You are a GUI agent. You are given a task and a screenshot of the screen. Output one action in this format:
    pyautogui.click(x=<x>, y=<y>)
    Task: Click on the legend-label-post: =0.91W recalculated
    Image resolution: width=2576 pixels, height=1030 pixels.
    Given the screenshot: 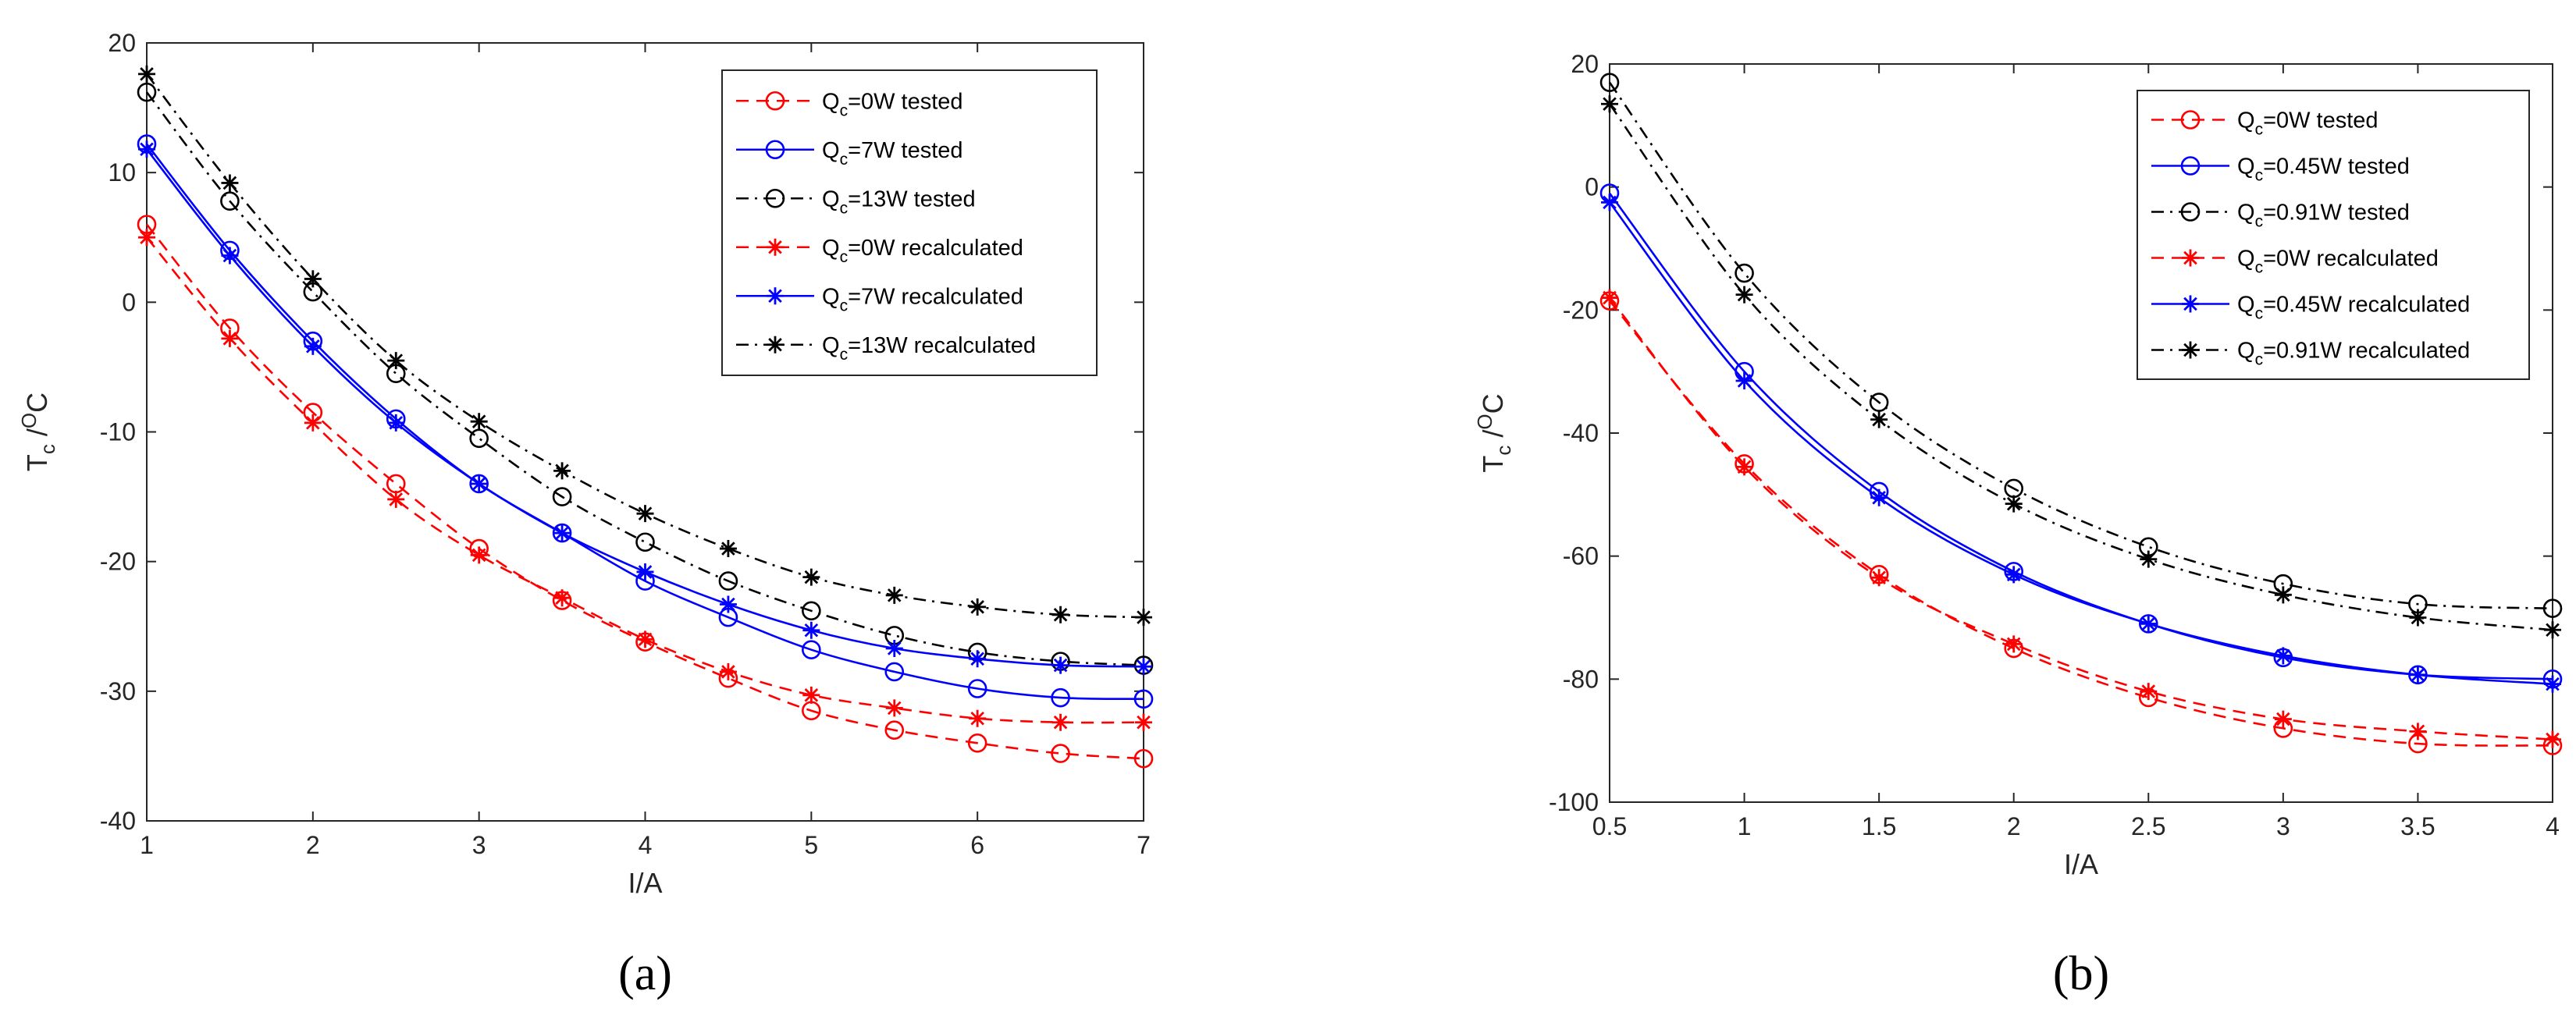 What is the action you would take?
    pyautogui.click(x=2366, y=351)
    